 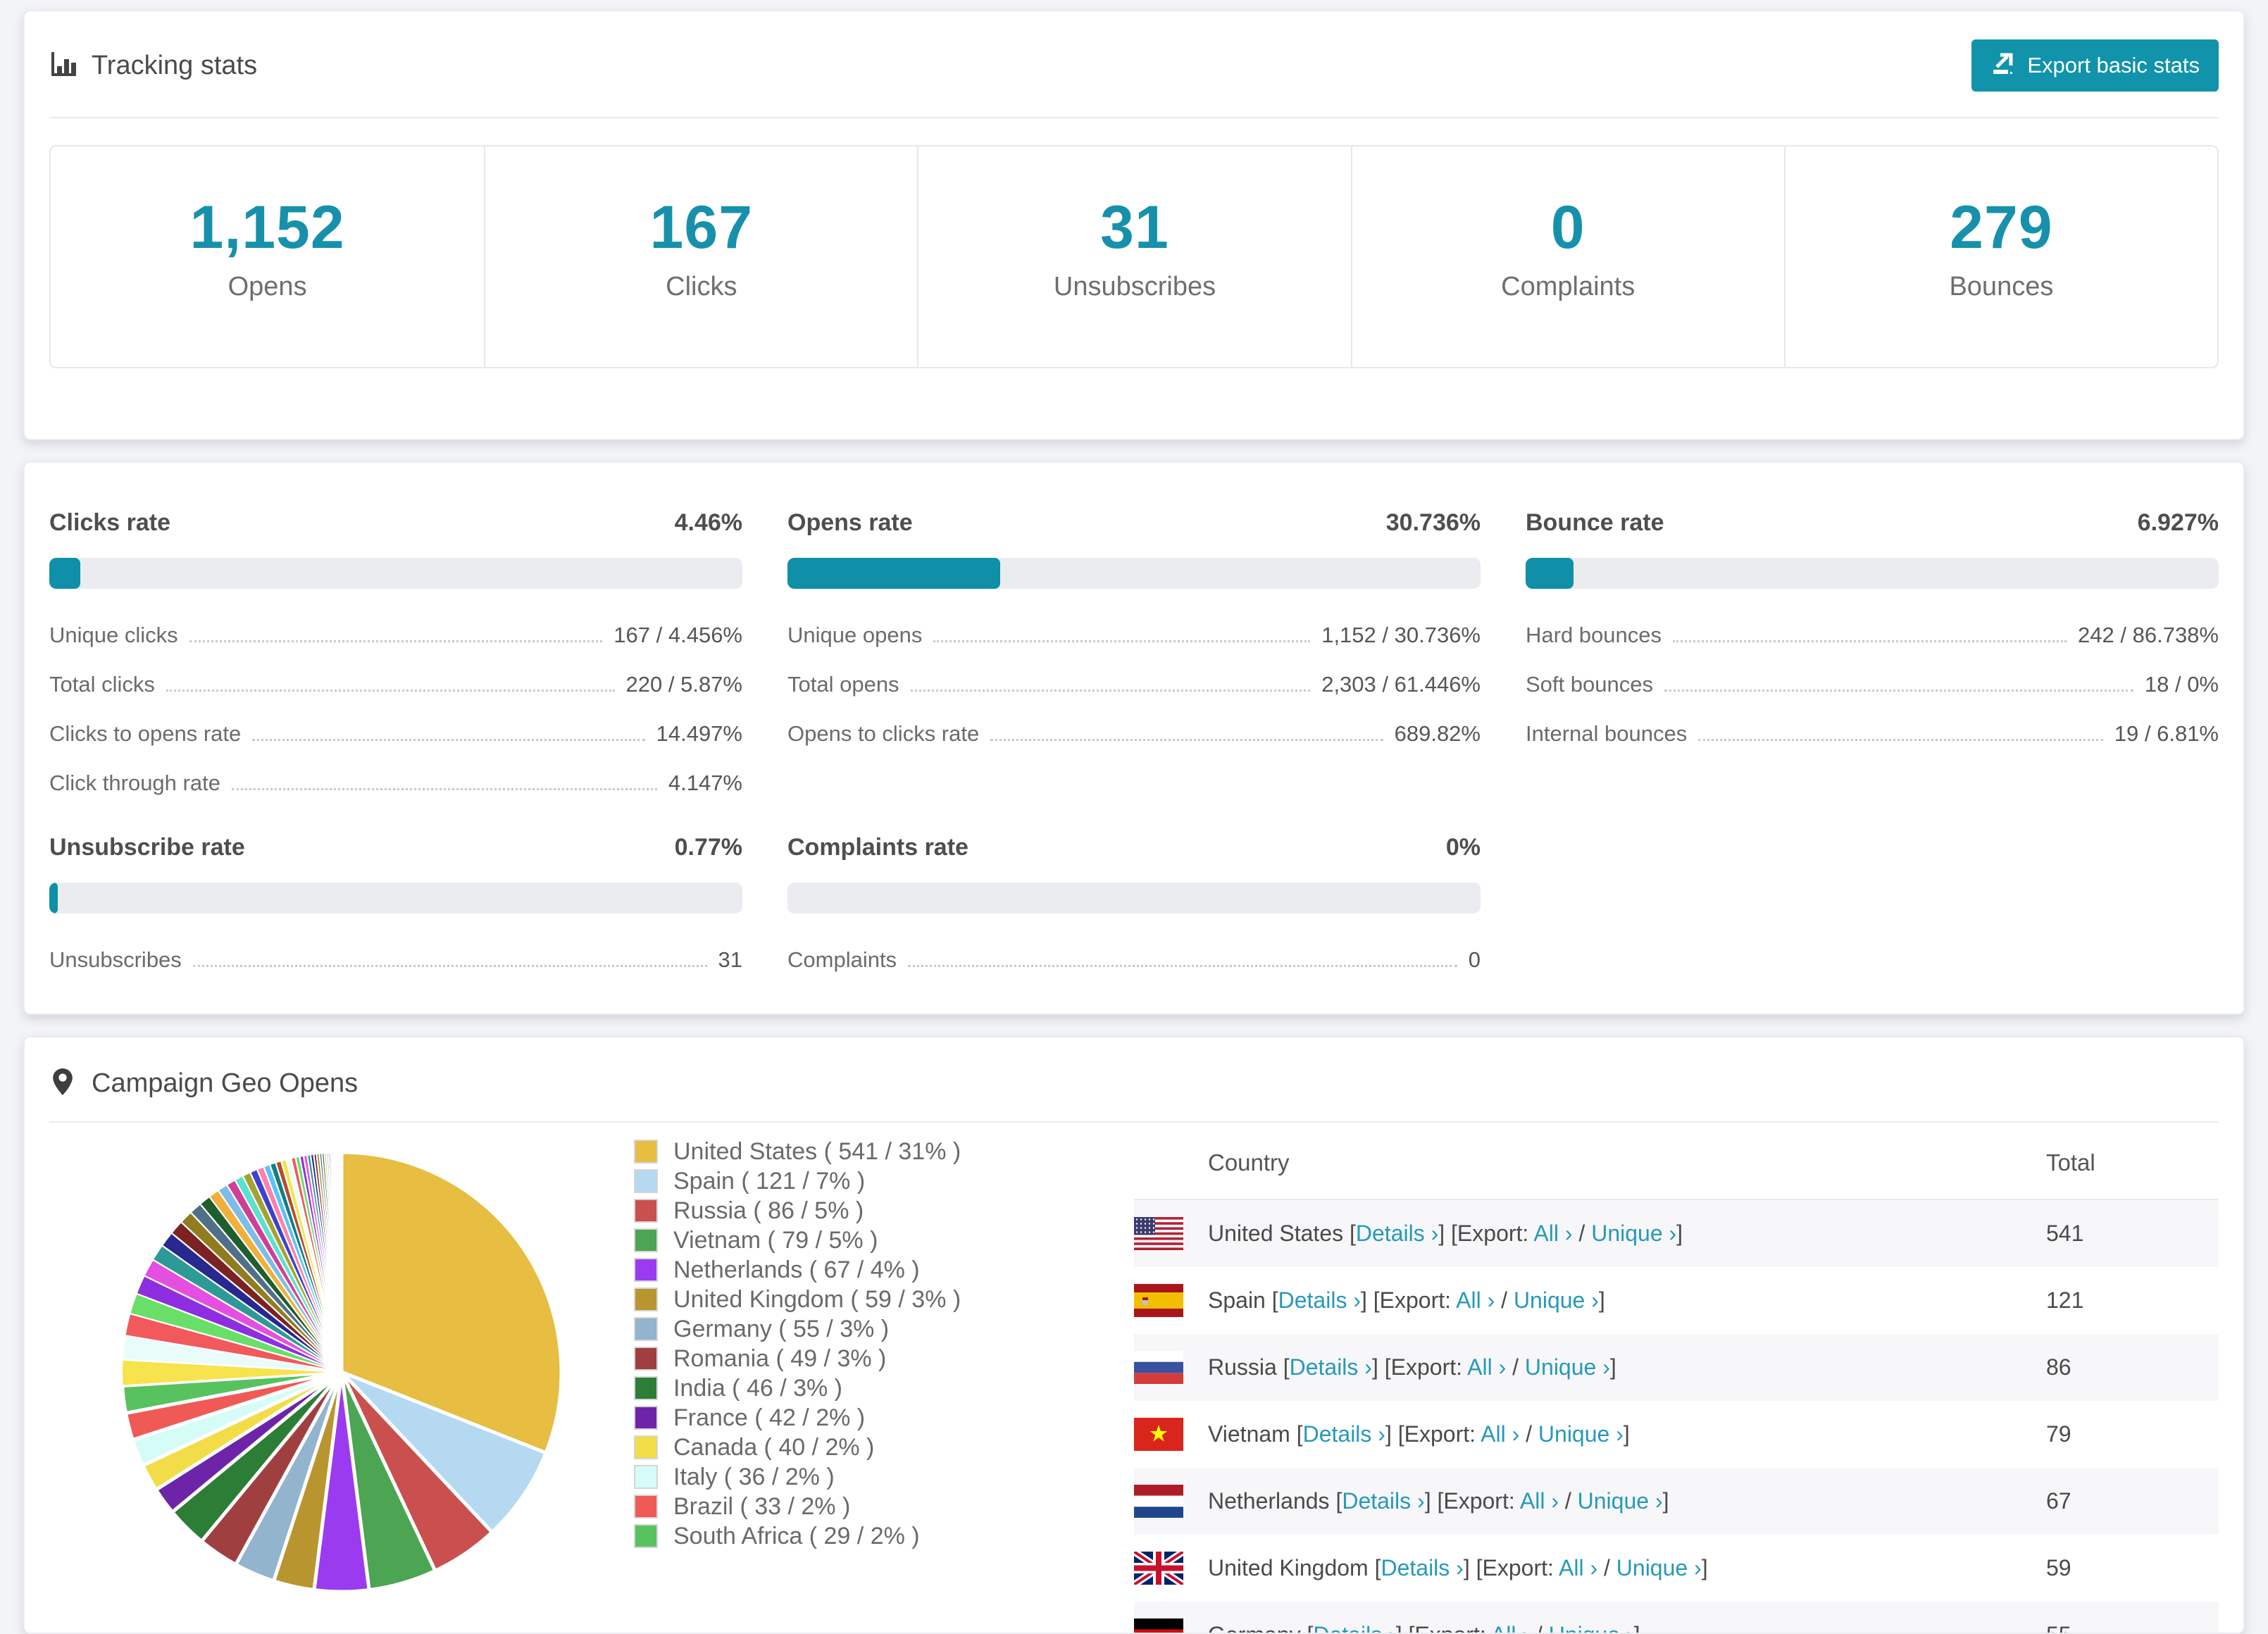 I want to click on rate-row-label: Unsubscribes, so click(x=116, y=959).